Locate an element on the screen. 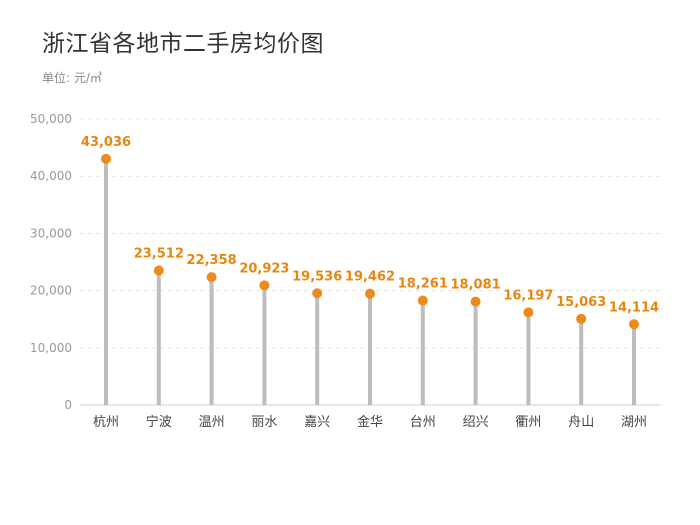 The height and width of the screenshot is (525, 700). value-label: 22,358 is located at coordinates (212, 260).